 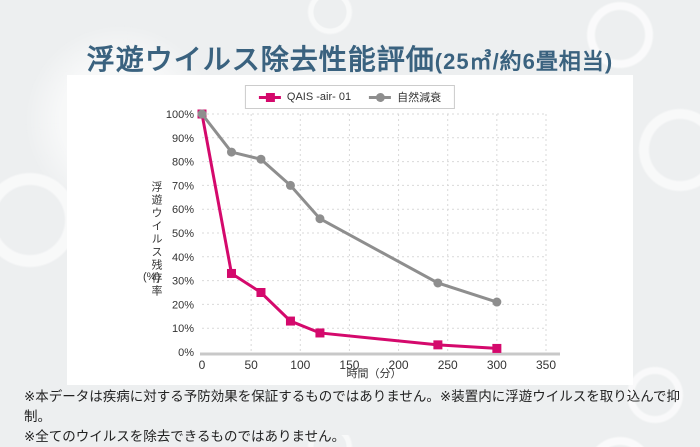 What do you see at coordinates (183, 139) in the screenshot?
I see `y-tick-label: 90%` at bounding box center [183, 139].